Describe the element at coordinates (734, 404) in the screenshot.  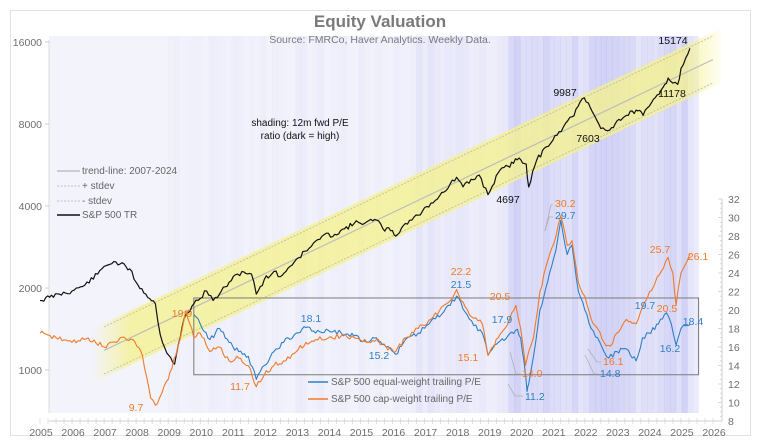
I see `right-axis-tick-label: 10` at that location.